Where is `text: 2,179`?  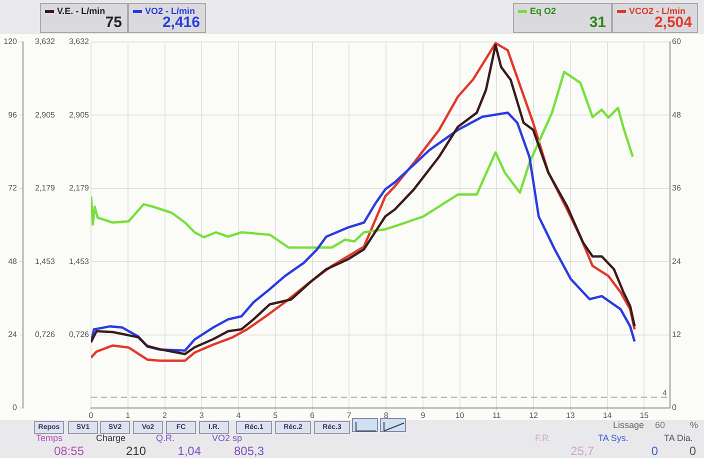 text: 2,179 is located at coordinates (44, 188).